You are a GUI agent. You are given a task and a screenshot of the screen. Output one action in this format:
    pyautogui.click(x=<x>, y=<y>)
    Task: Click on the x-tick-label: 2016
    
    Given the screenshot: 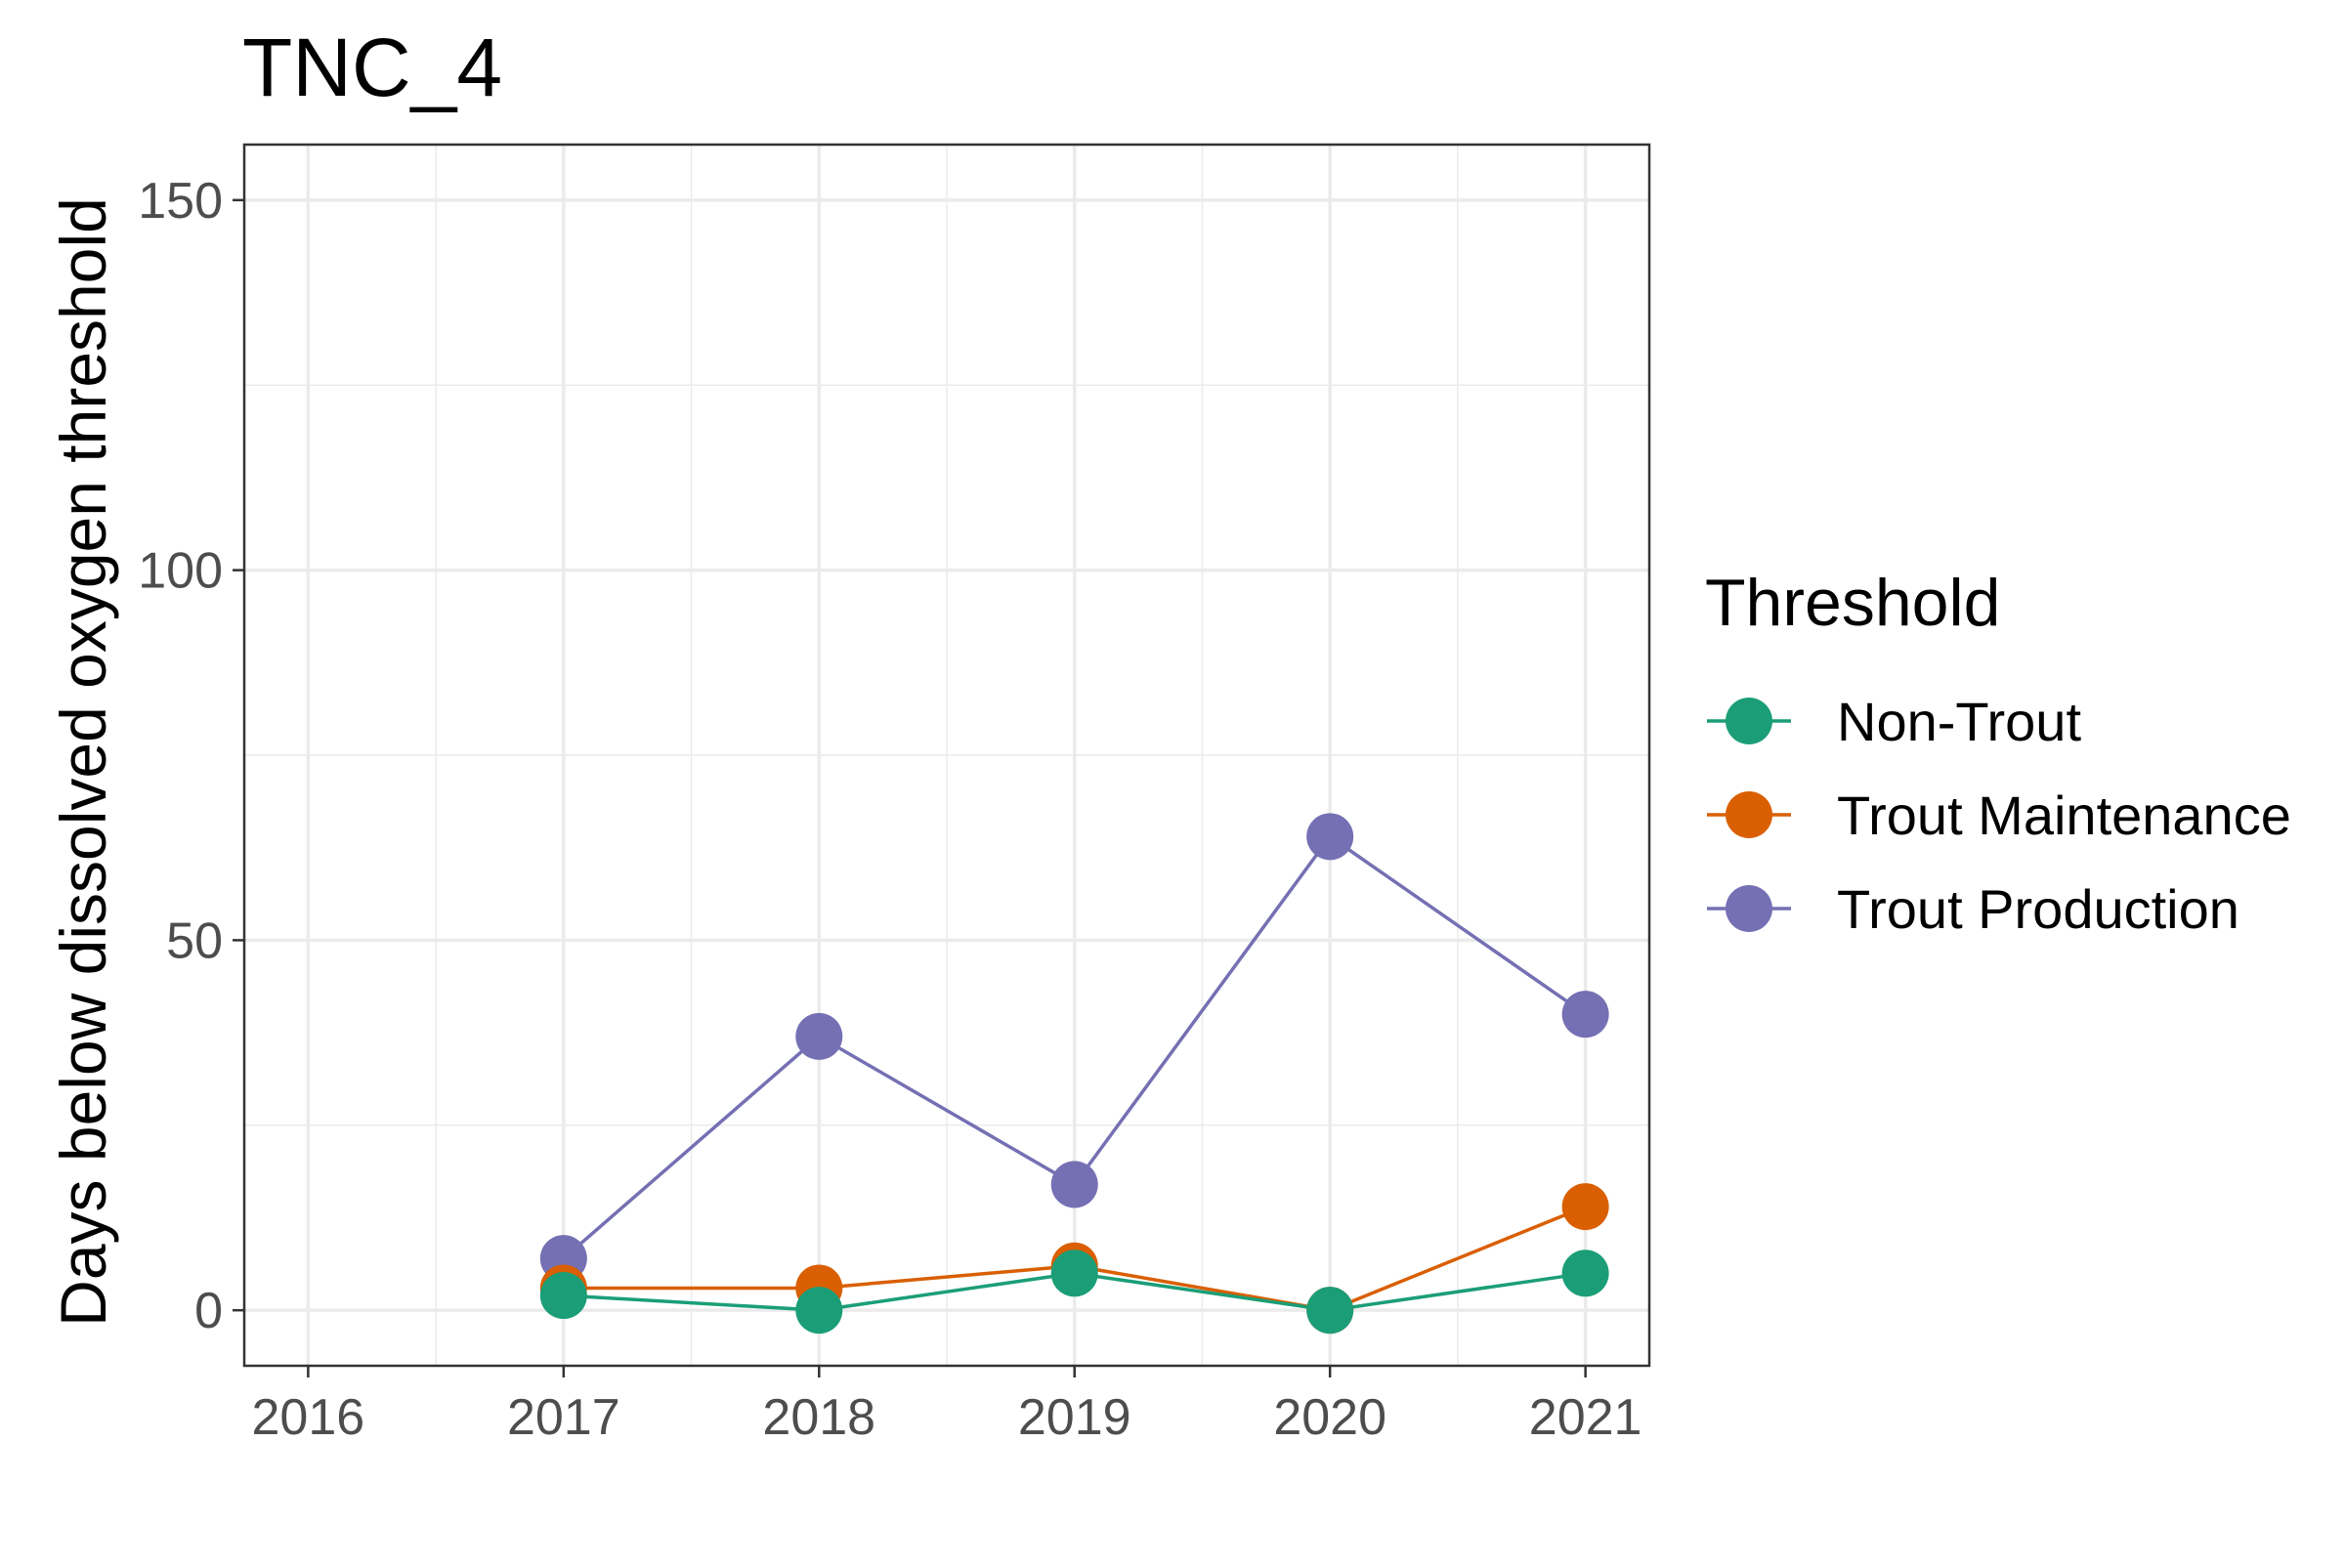 What is the action you would take?
    pyautogui.click(x=308, y=1417)
    